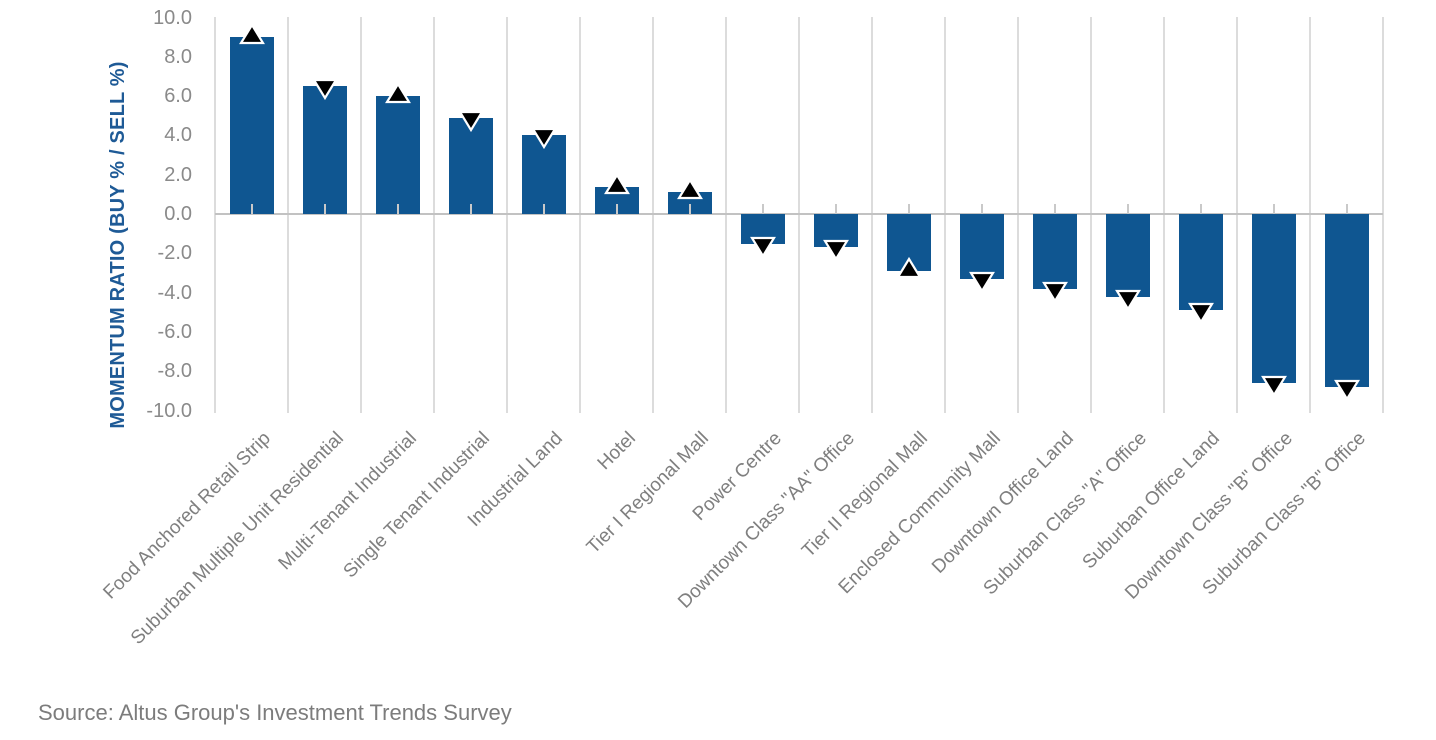 The width and height of the screenshot is (1436, 740). I want to click on y-axis-tick-label: 2.0, so click(178, 174).